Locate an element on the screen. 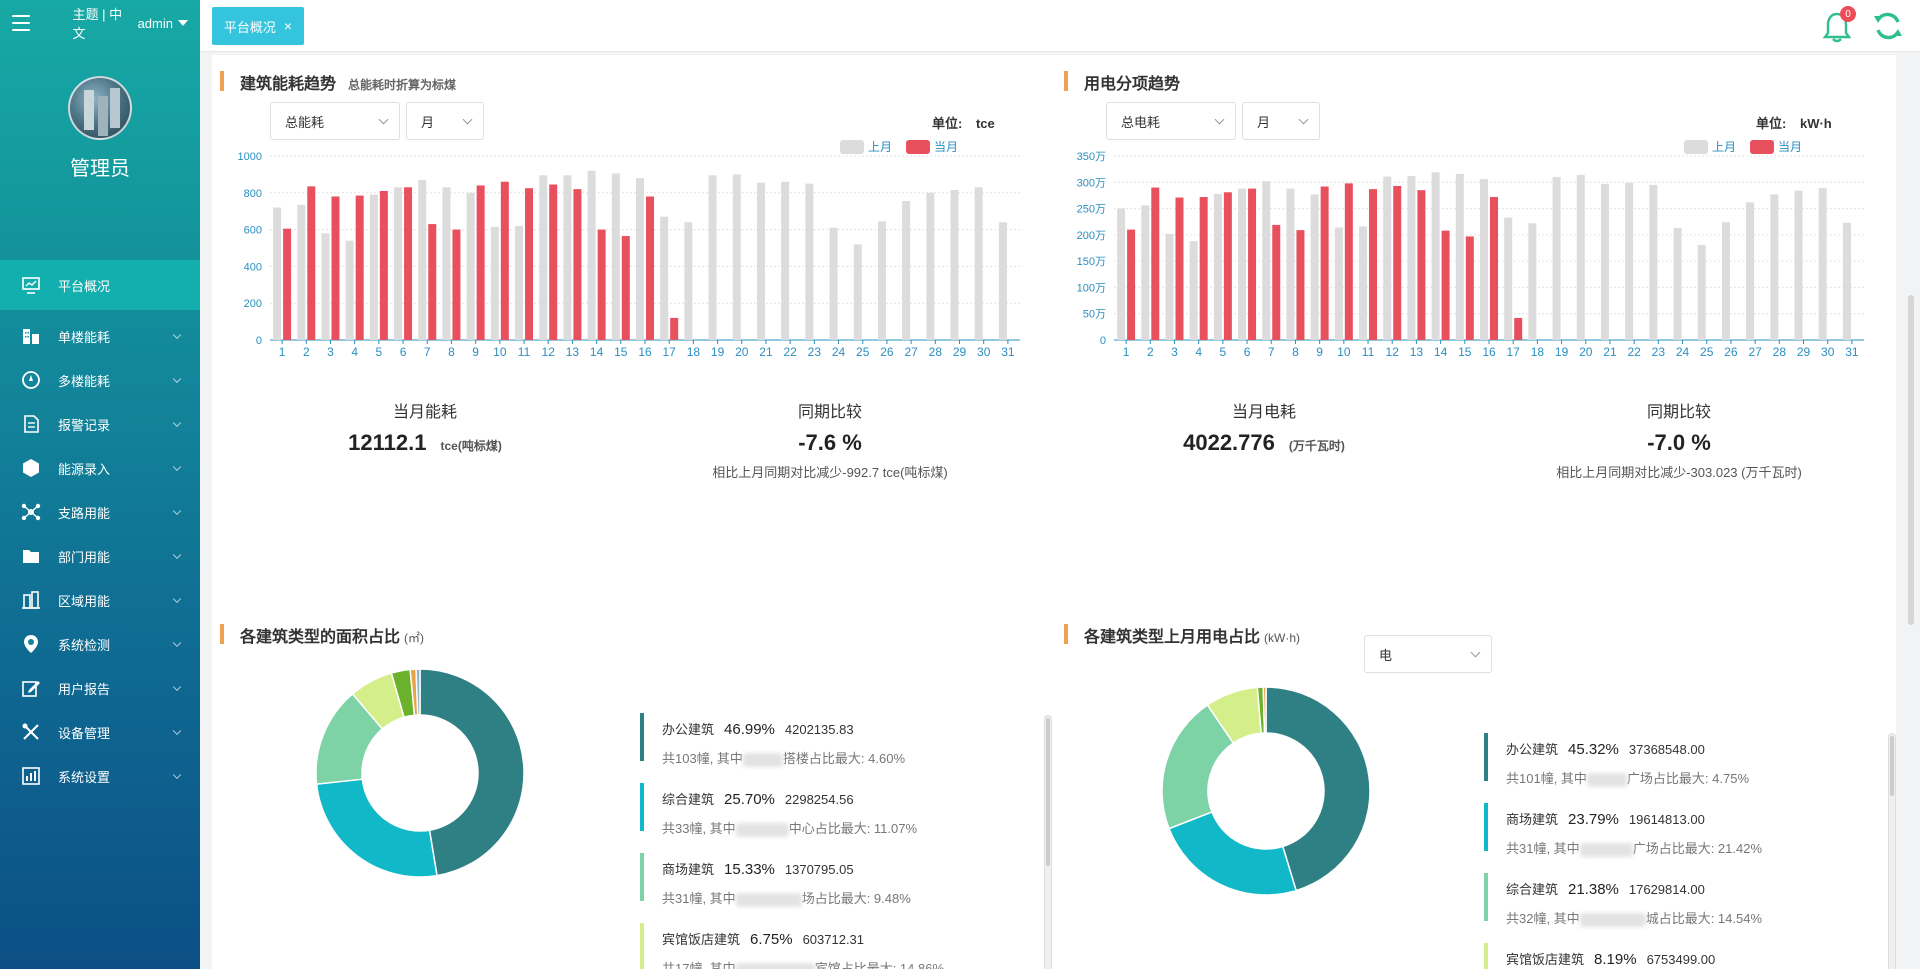 This screenshot has width=1920, height=969. theme-language-link: 主题 | 中文 is located at coordinates (97, 24).